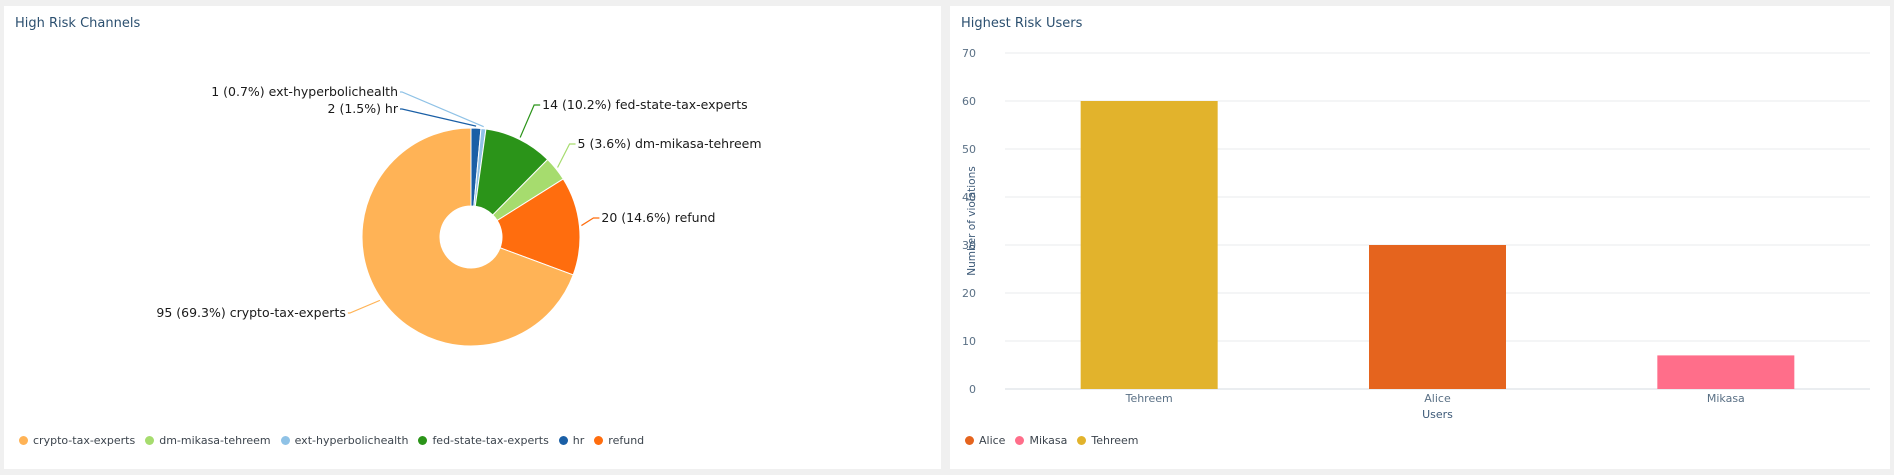 The image size is (1894, 475). What do you see at coordinates (250, 312) in the screenshot?
I see `slice-label-crypto-tax-experts: 95 (69.3%) crypto-tax-experts` at bounding box center [250, 312].